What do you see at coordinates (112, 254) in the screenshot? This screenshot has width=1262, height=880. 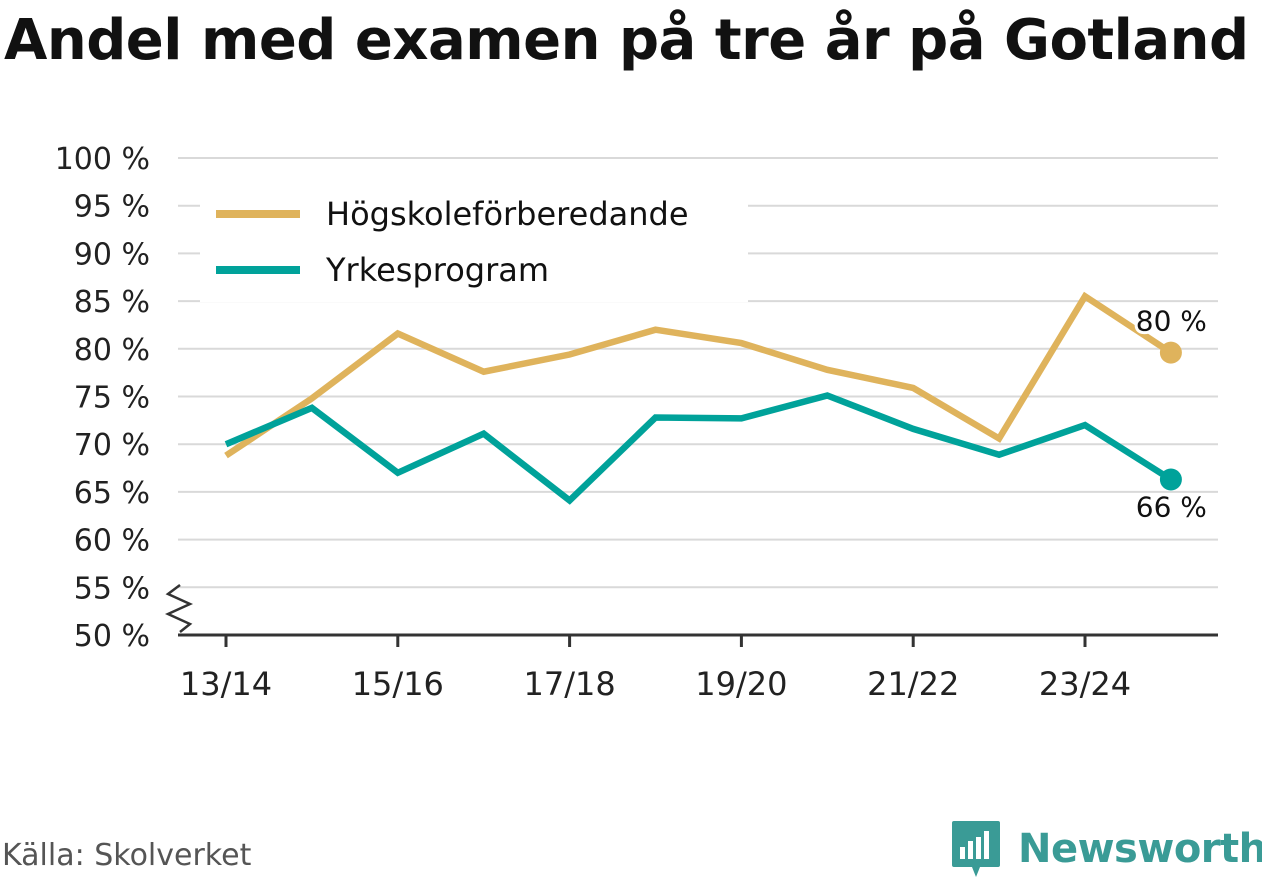 I see `y-tick-label: 90 %` at bounding box center [112, 254].